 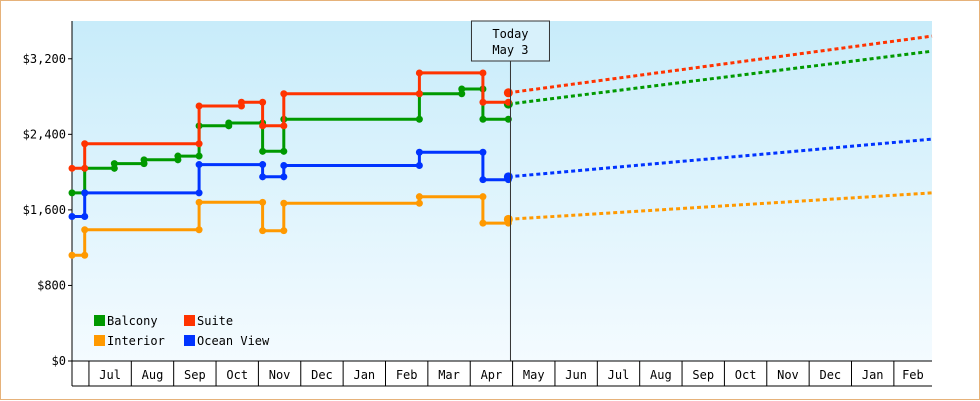 I want to click on legend-label: Ocean View, so click(x=233, y=341).